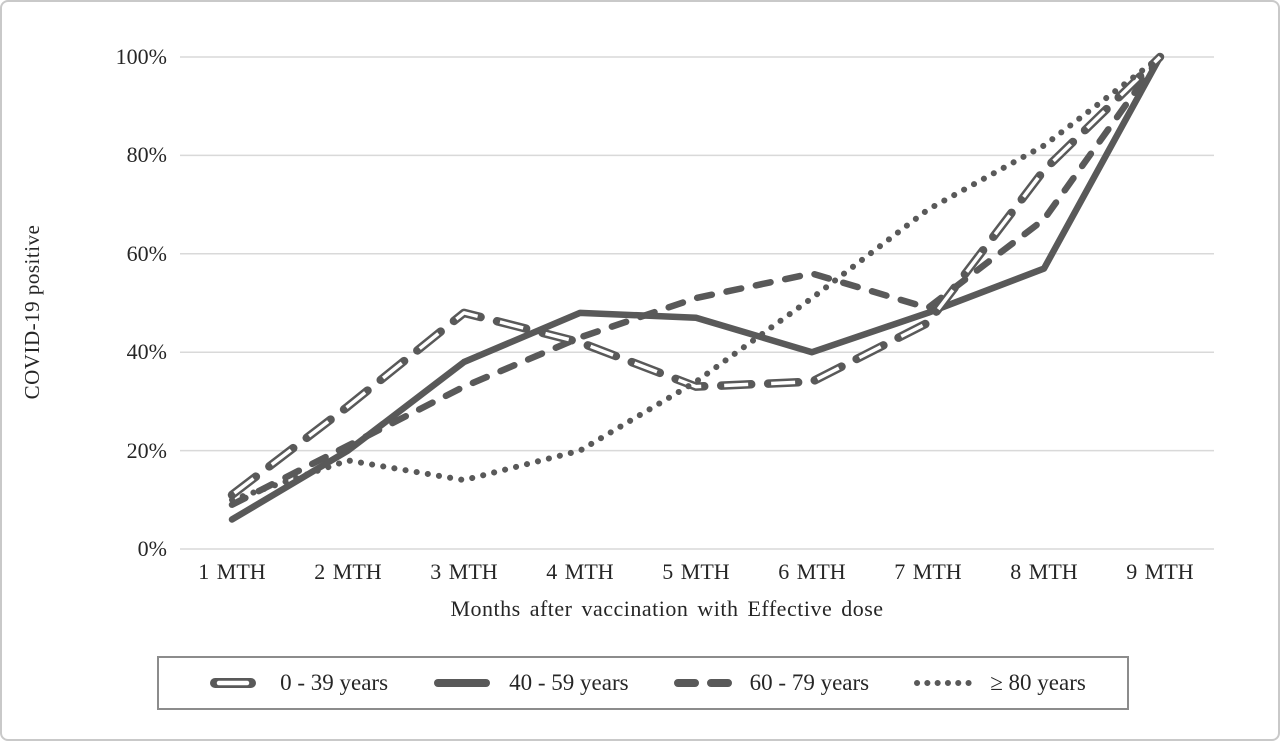 The image size is (1280, 741). I want to click on legend-label: 40 - 59 years, so click(569, 682).